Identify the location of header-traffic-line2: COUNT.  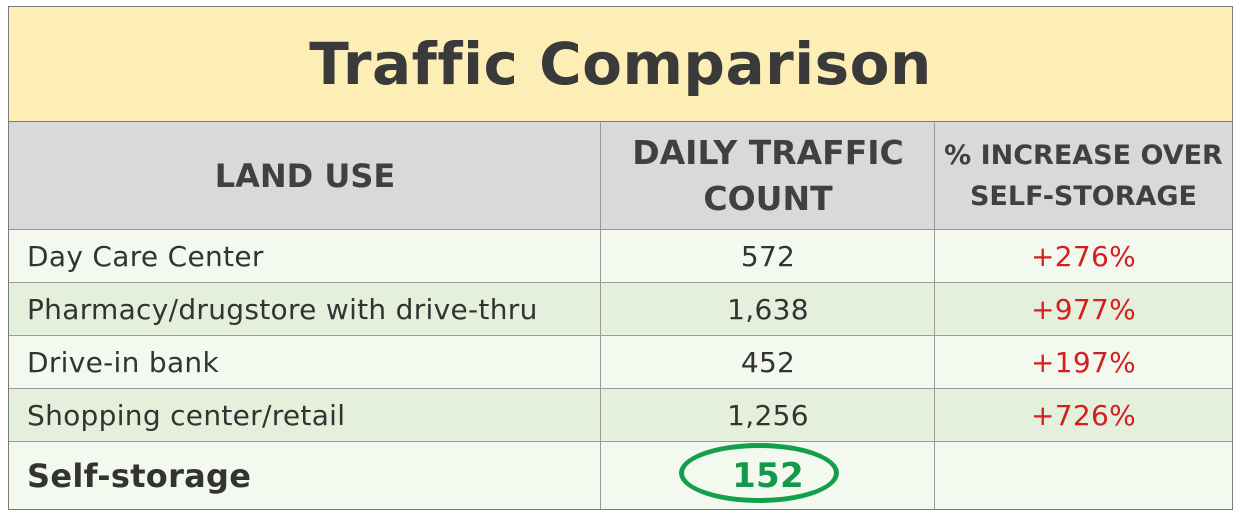
(768, 198).